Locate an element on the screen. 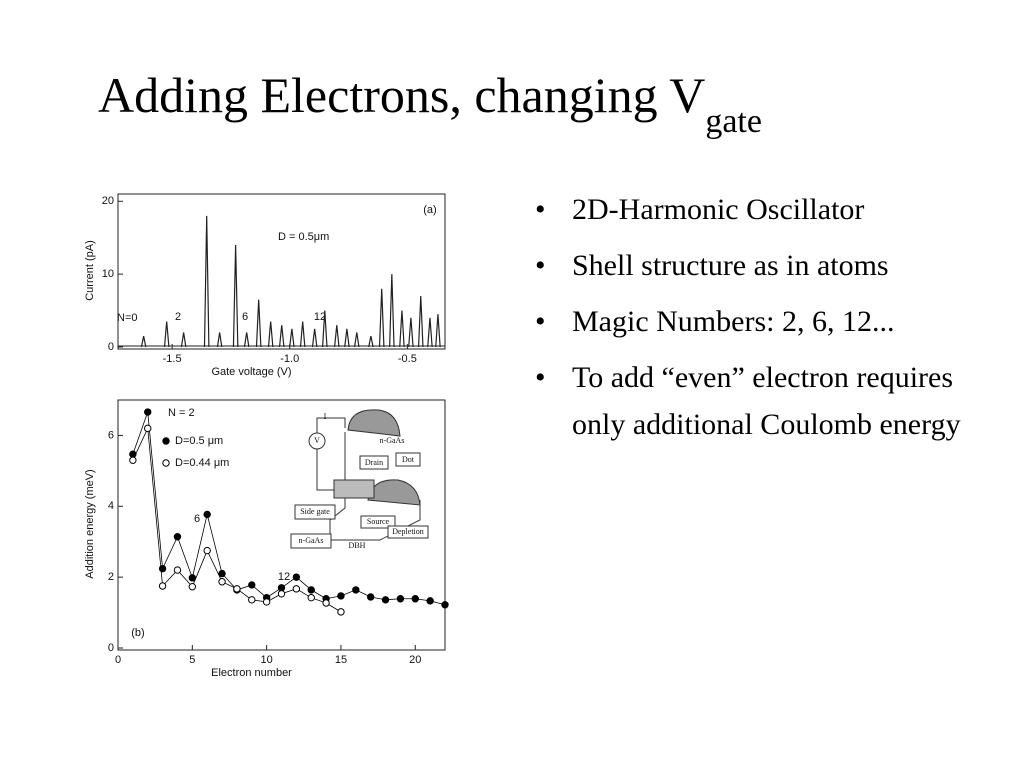 The image size is (1024, 768). x-axis-label: Electron number is located at coordinates (251, 673).